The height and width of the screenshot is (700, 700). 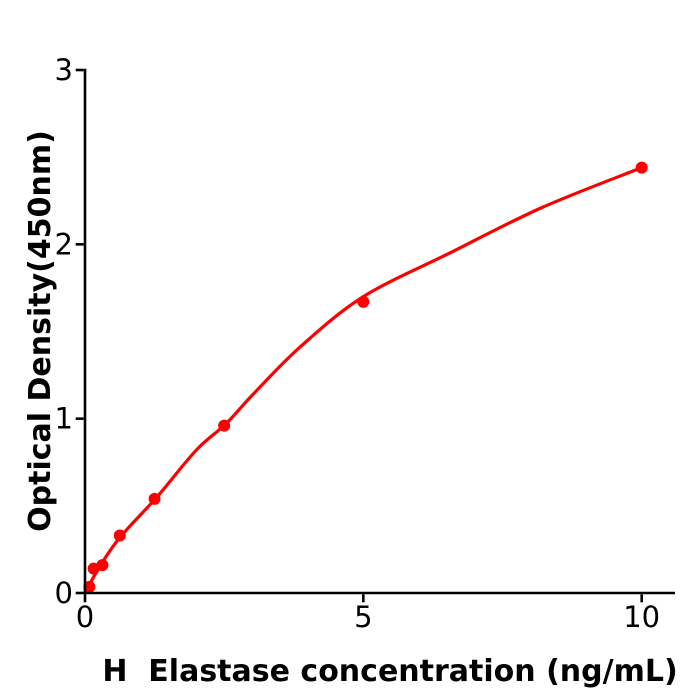 What do you see at coordinates (40, 331) in the screenshot?
I see `y-axis-label: Optical Density(450nm)` at bounding box center [40, 331].